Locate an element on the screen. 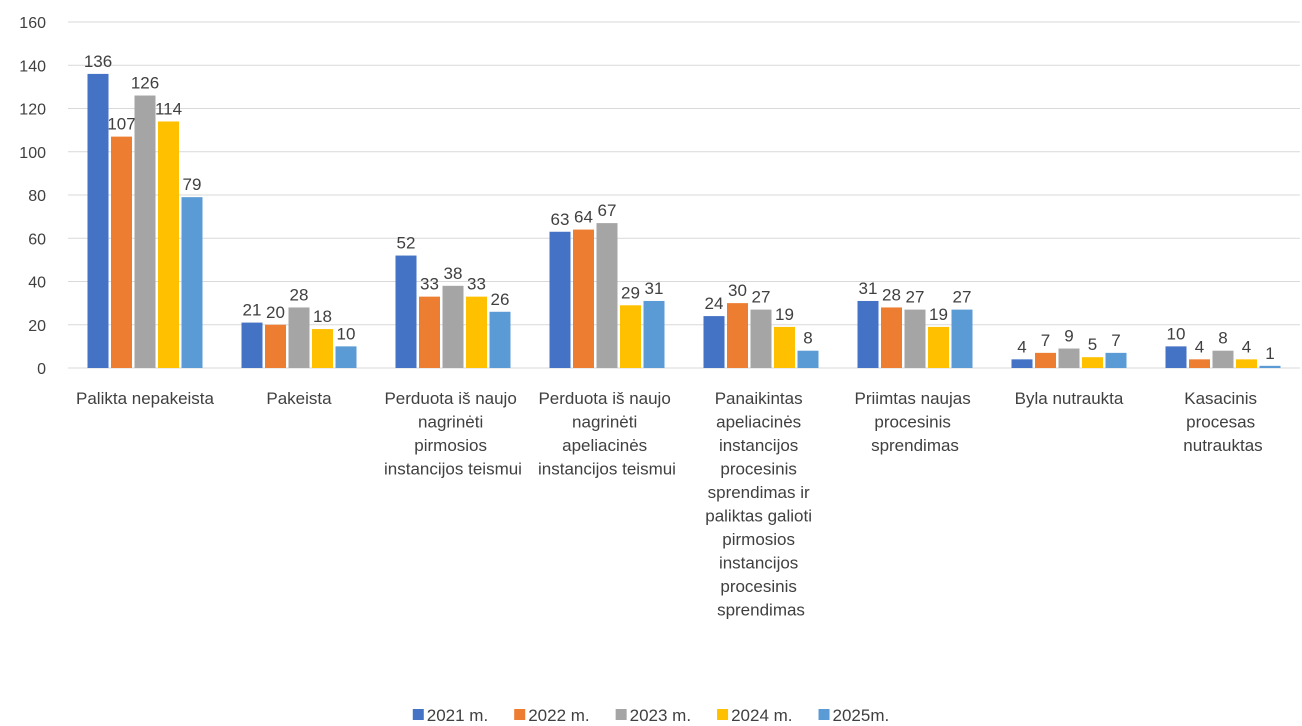 The height and width of the screenshot is (726, 1302). legend-label: 2025m. is located at coordinates (861, 715).